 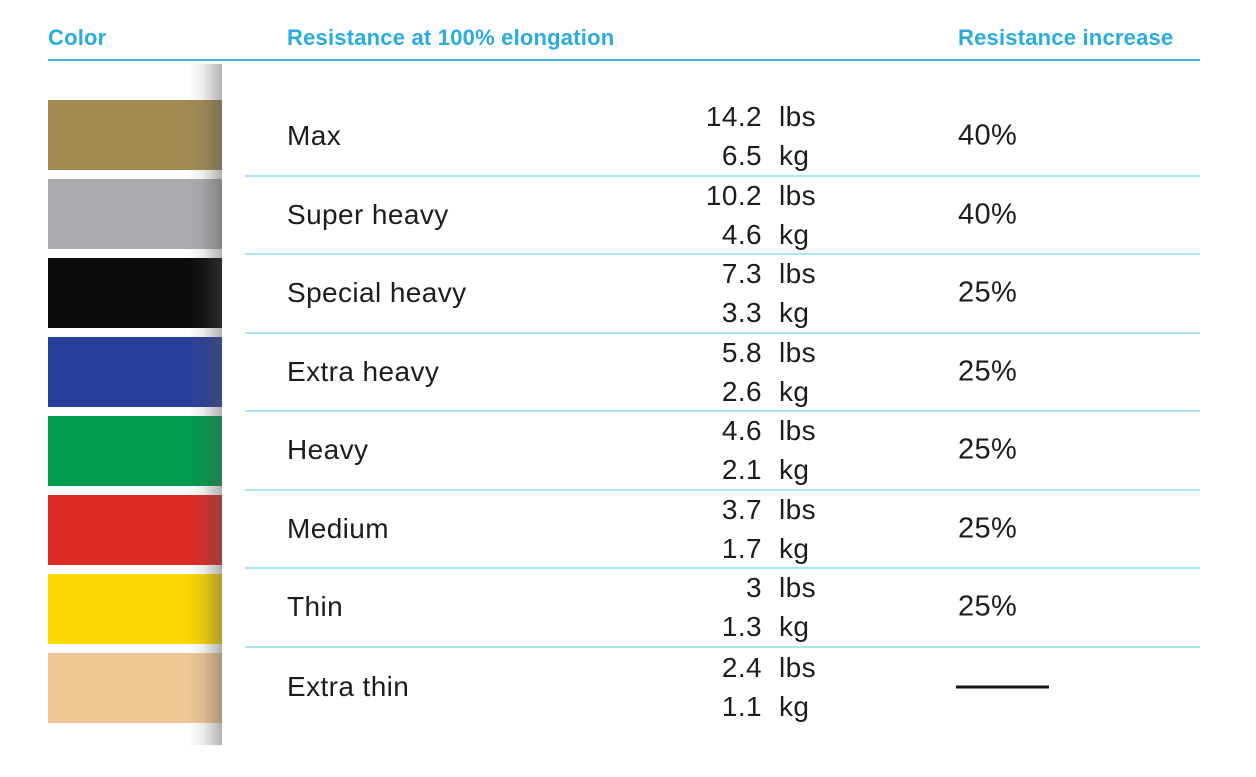 I want to click on lbs-value: 3.7, so click(x=741, y=509).